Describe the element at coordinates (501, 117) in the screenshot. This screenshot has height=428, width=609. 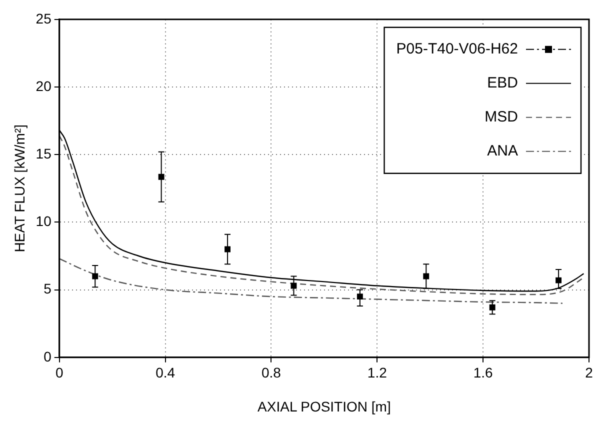
I see `legend-label: MSD` at that location.